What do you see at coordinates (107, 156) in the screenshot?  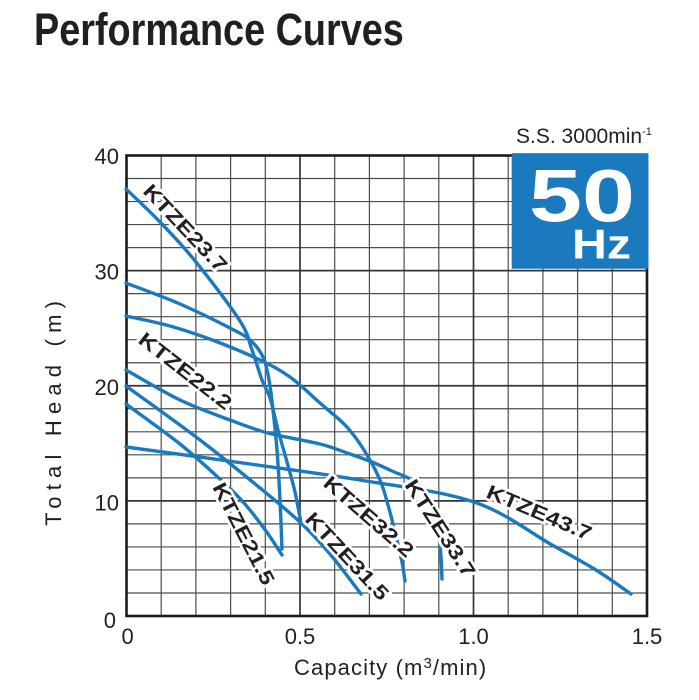 I see `svg-text: 40` at bounding box center [107, 156].